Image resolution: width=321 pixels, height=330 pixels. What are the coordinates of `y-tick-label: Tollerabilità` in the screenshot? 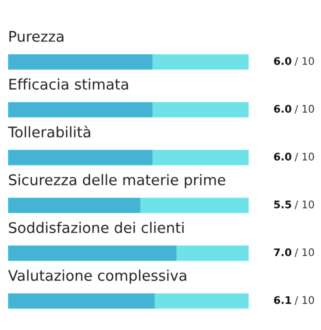 It's located at (49, 132).